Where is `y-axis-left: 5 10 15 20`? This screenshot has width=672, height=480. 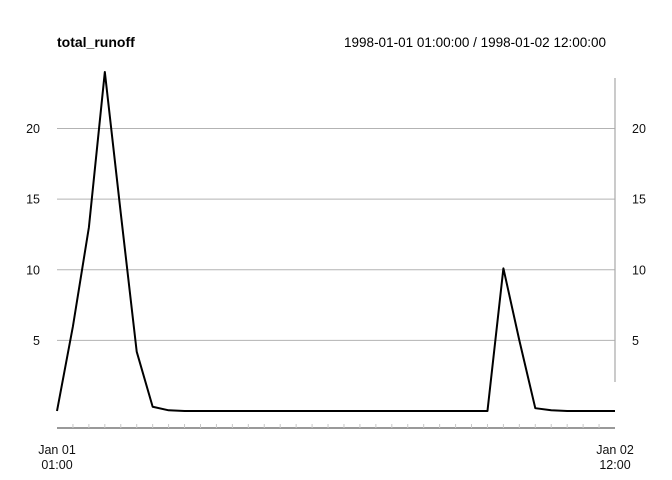
y-axis-left: 5 10 15 20 is located at coordinates (33, 235).